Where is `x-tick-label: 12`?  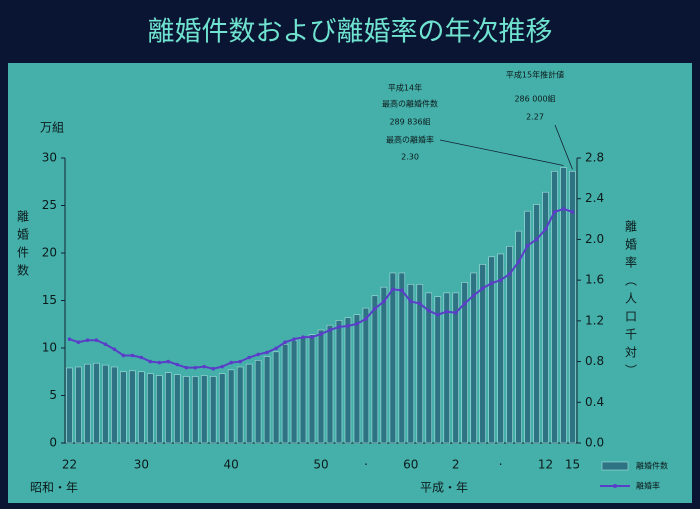
x-tick-label: 12 is located at coordinates (545, 465).